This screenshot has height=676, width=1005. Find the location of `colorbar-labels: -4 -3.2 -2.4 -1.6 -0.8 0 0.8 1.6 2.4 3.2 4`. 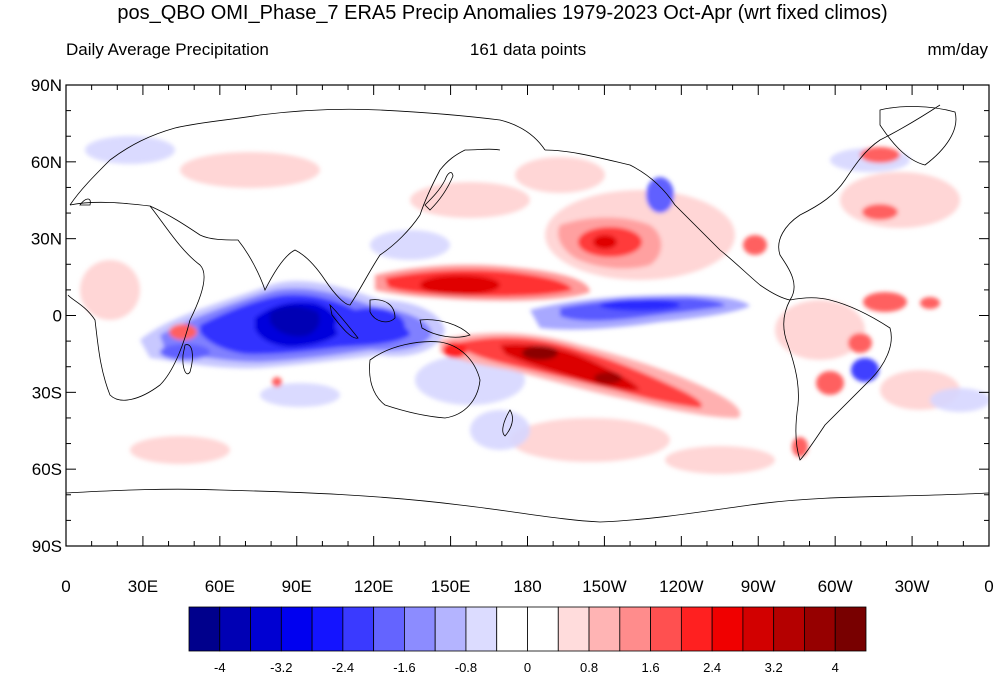

colorbar-labels: -4 -3.2 -2.4 -1.6 -0.8 0 0.8 1.6 2.4 3.2 4 is located at coordinates (526, 667).